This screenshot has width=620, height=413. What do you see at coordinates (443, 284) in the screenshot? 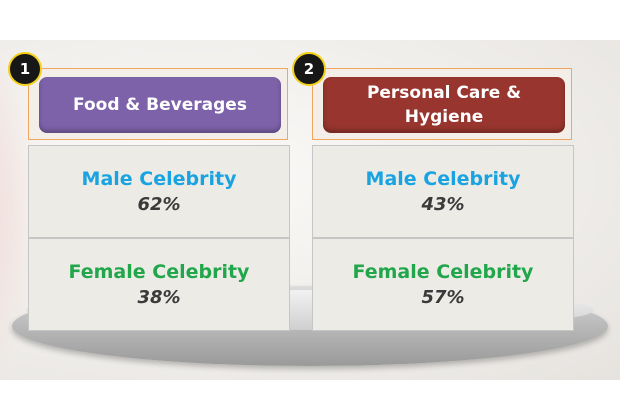
I see `female-celebrity-stat: Female Celebrity 57%` at bounding box center [443, 284].